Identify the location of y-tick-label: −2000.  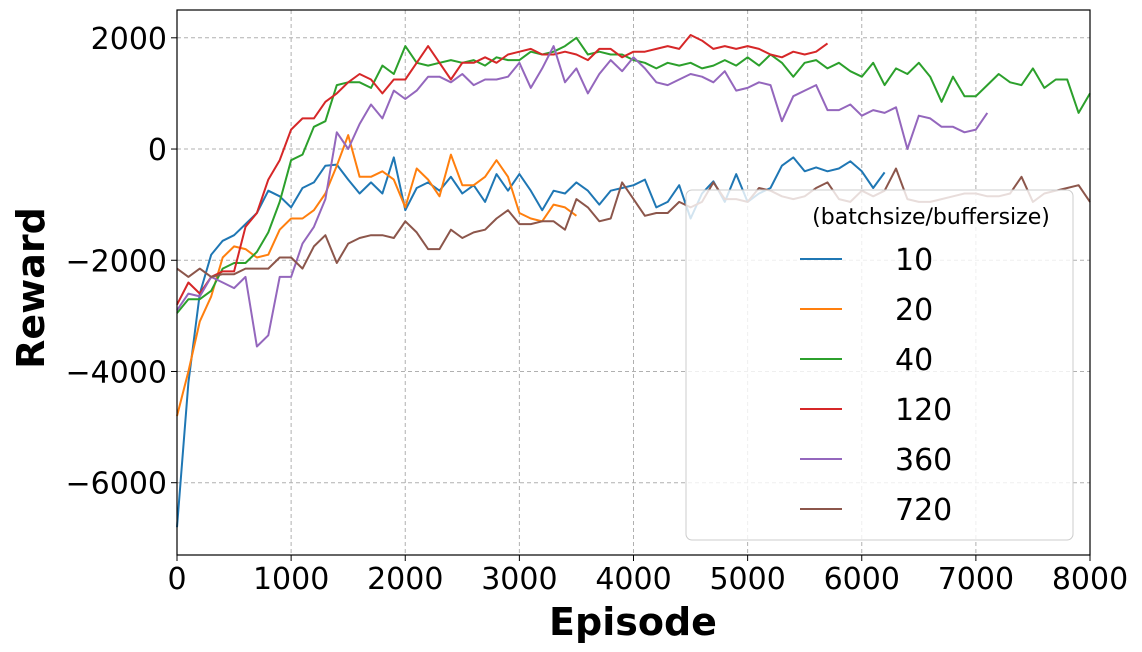
(116, 261).